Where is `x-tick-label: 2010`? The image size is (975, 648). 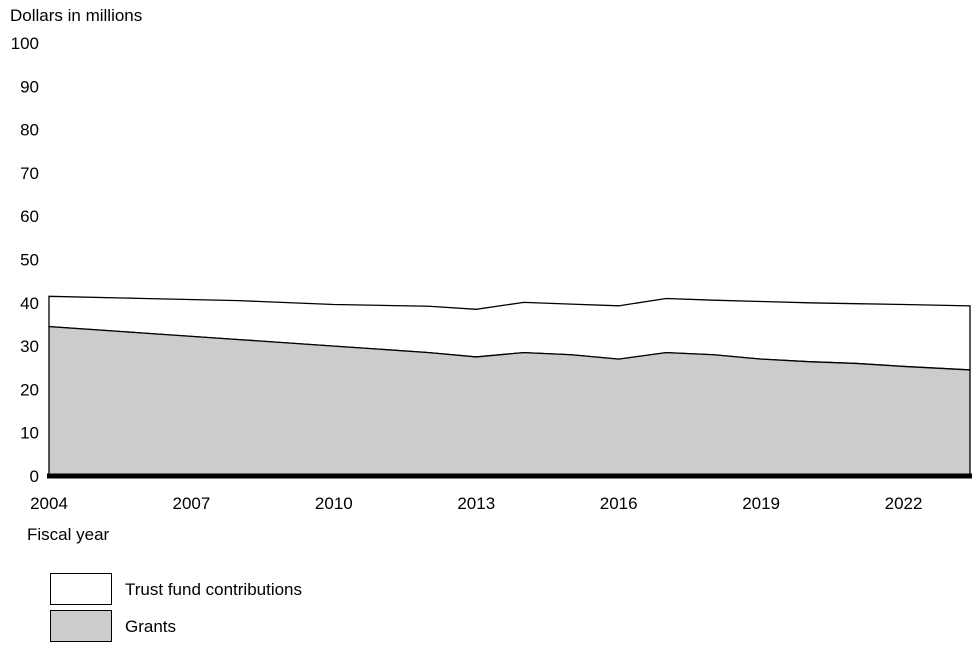 x-tick-label: 2010 is located at coordinates (334, 503).